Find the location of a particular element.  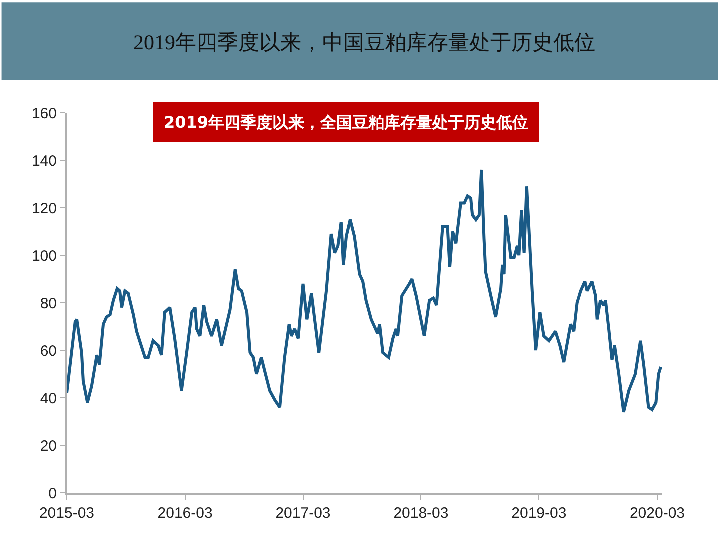

x-tick-label: 2018-03 is located at coordinates (421, 513).